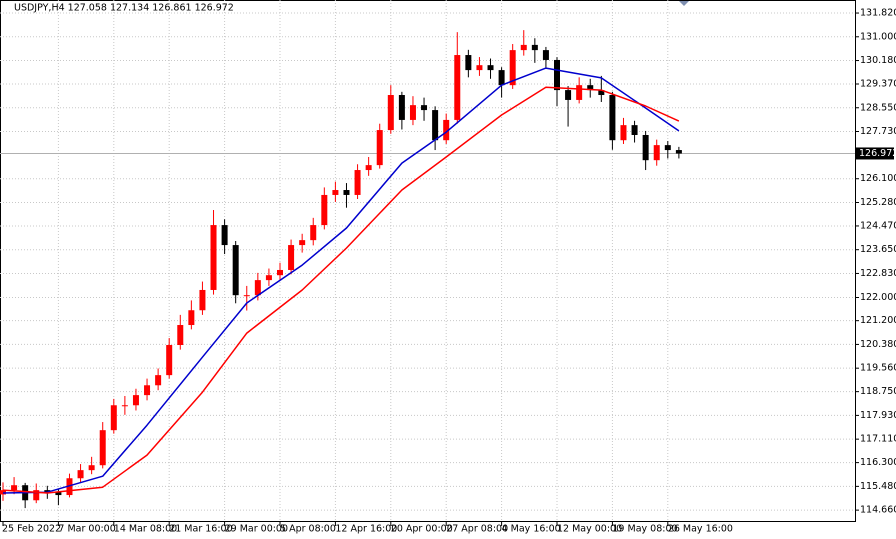 The width and height of the screenshot is (896, 539). What do you see at coordinates (878, 107) in the screenshot?
I see `y-tick-label: 128.550` at bounding box center [878, 107].